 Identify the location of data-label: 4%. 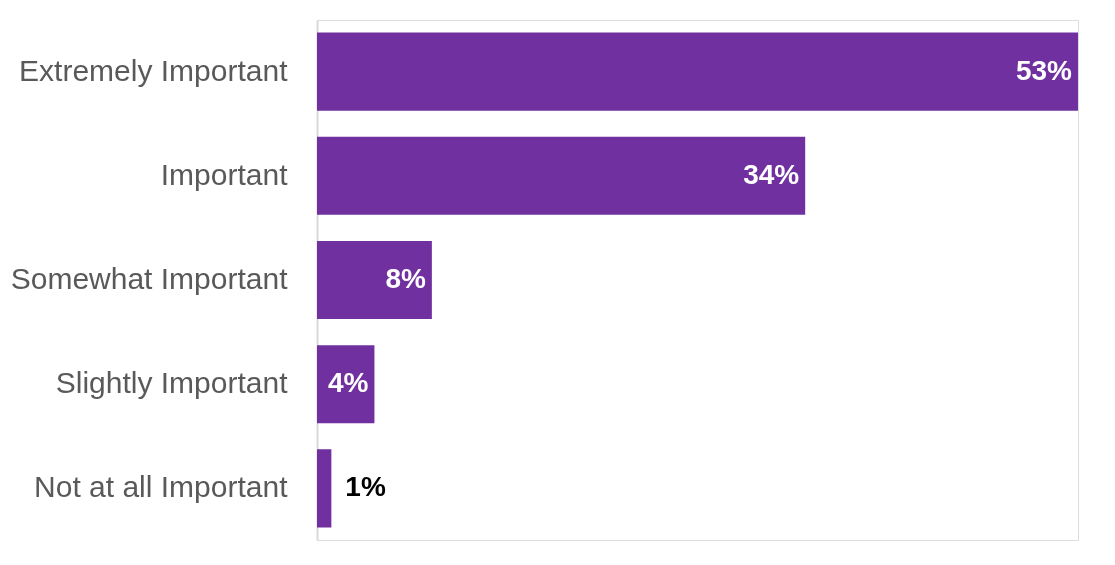
(348, 383).